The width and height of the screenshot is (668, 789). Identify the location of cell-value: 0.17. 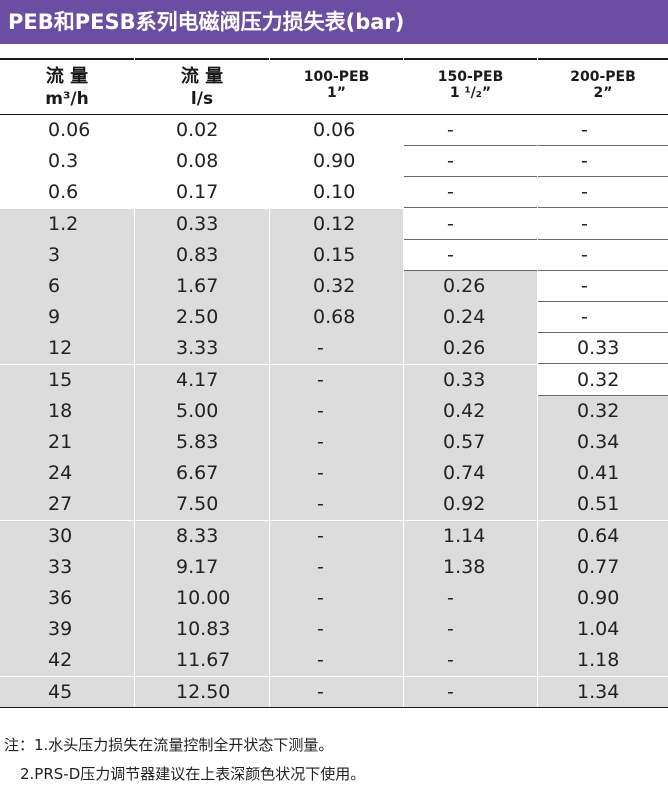
(197, 192).